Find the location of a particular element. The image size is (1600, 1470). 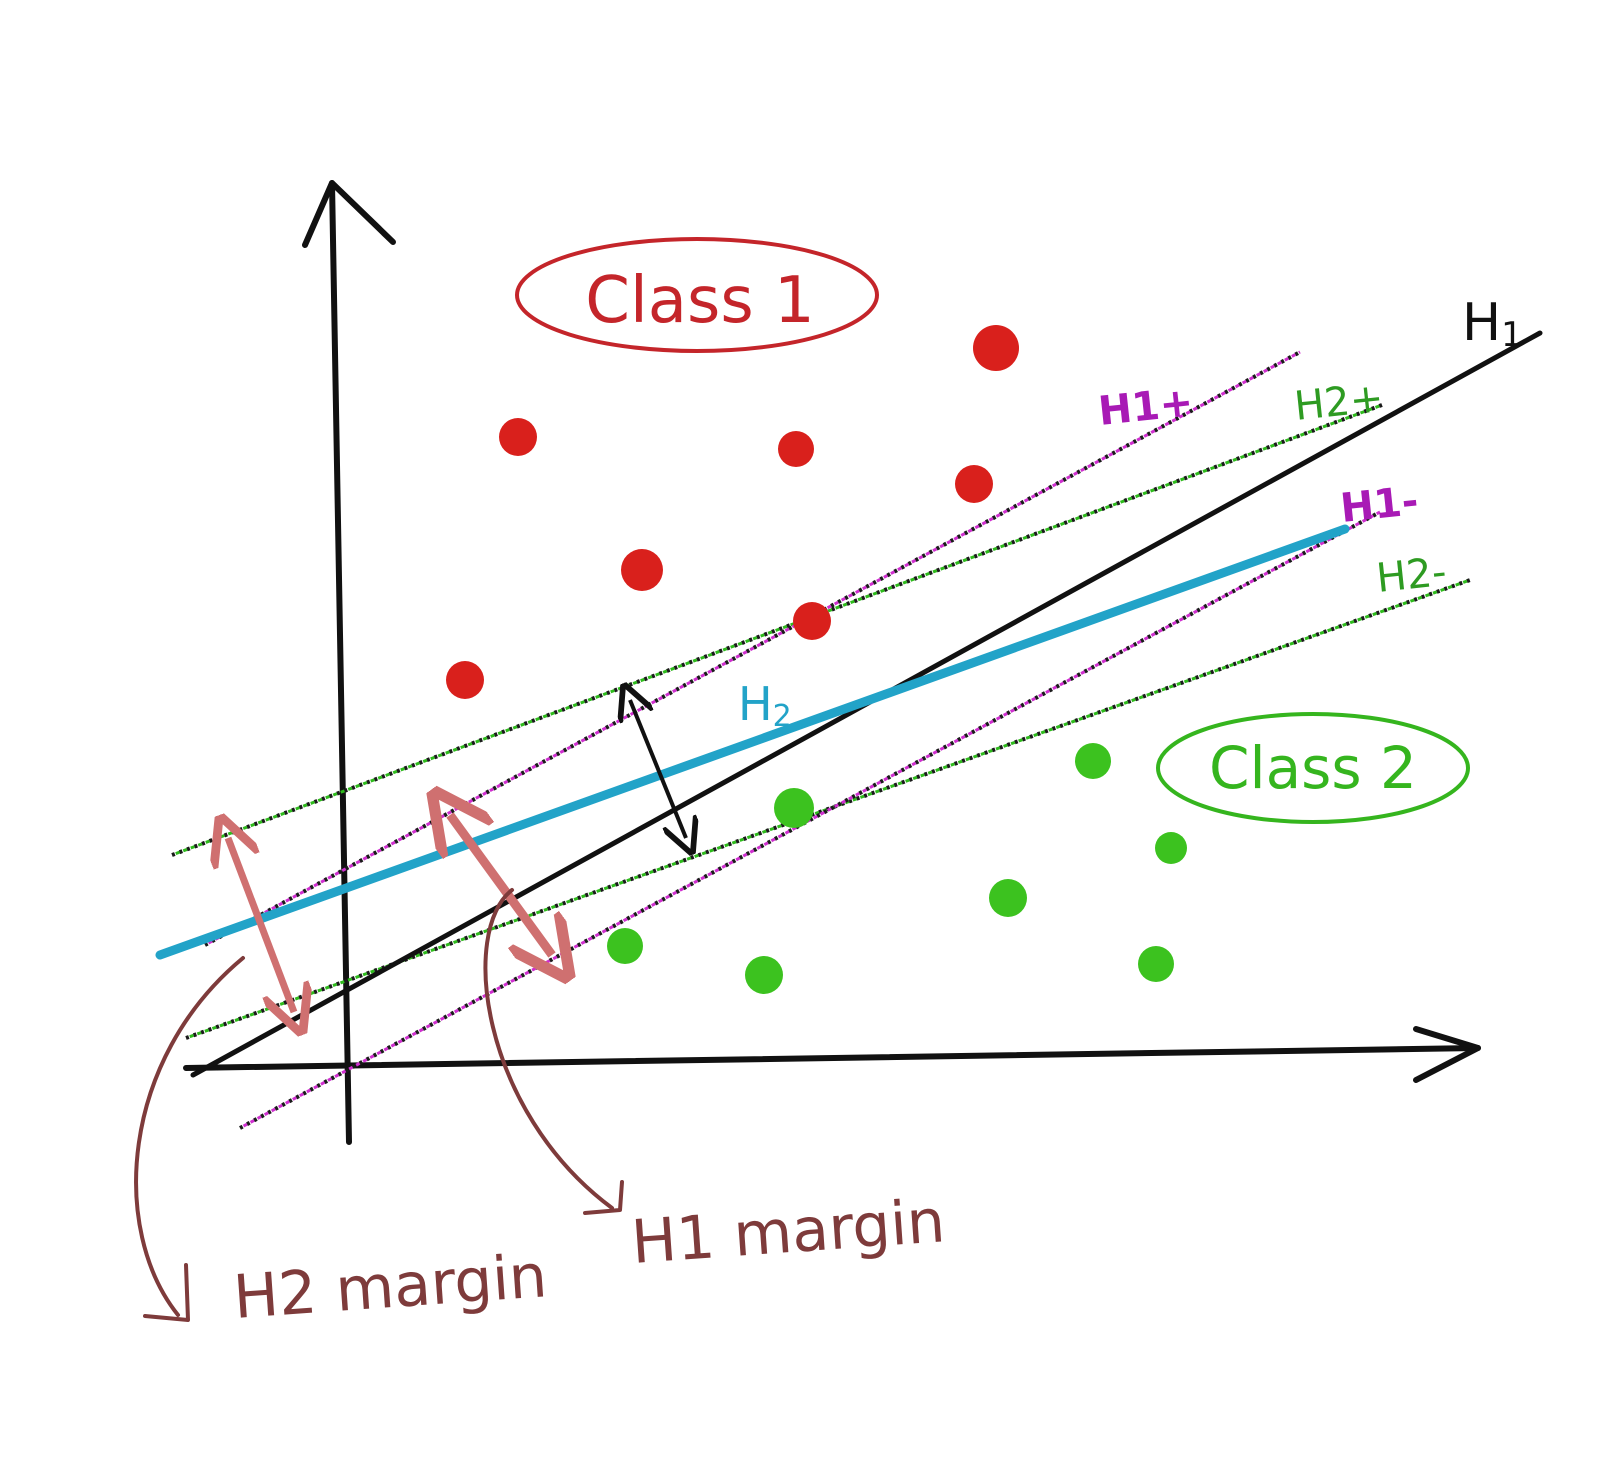

h2-margin-pointer is located at coordinates (189, 1136).